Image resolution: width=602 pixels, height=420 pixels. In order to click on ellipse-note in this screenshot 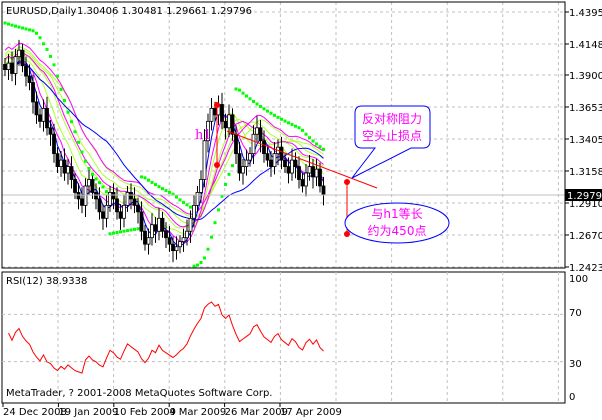, I will do `click(397, 223)`.